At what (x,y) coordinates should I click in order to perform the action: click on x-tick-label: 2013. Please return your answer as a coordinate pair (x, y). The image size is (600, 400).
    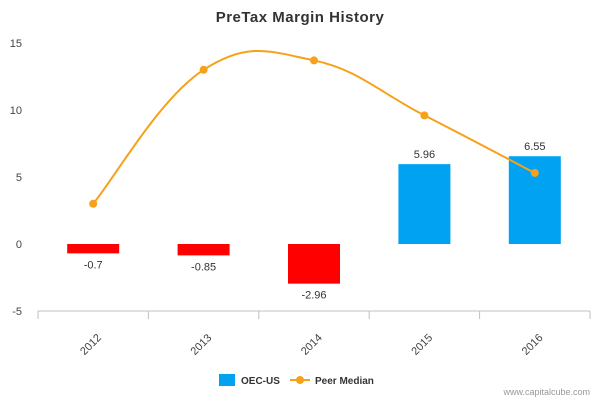
    Looking at the image, I should click on (202, 345).